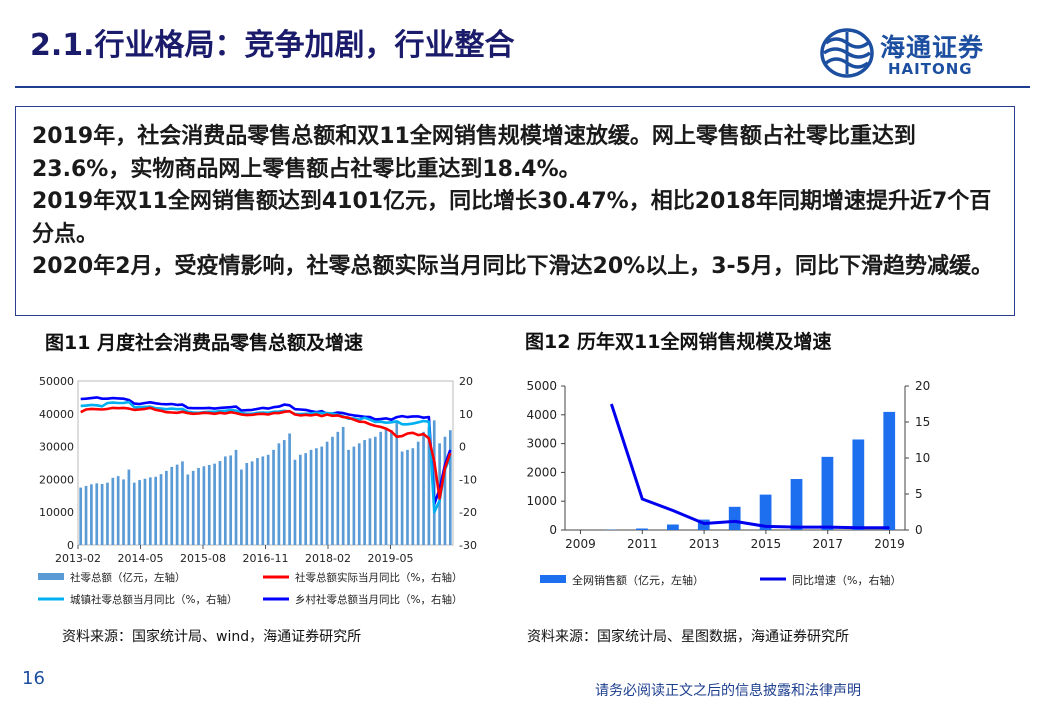  What do you see at coordinates (922, 422) in the screenshot?
I see `y-right-tick-label: 15` at bounding box center [922, 422].